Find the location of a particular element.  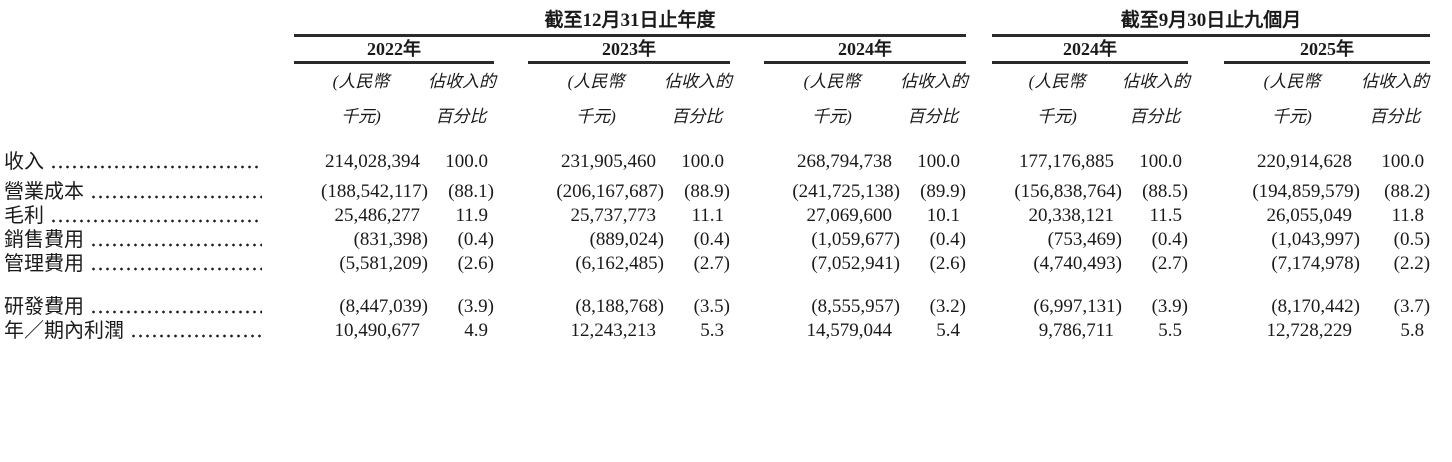

percent-cell: 10.1 is located at coordinates (943, 215).